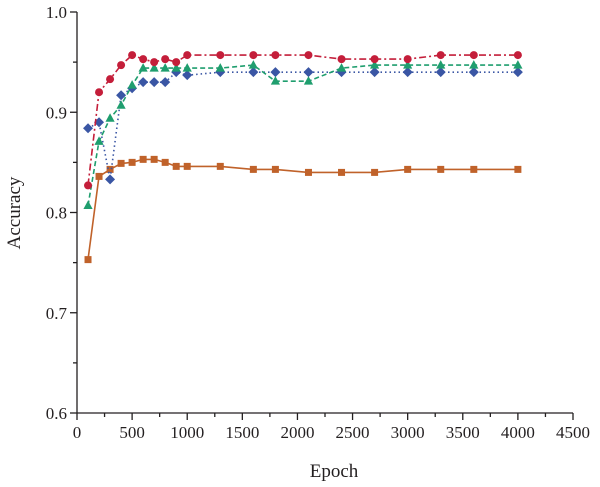 This screenshot has height=487, width=600. I want to click on x-tick-label: 1000, so click(187, 432).